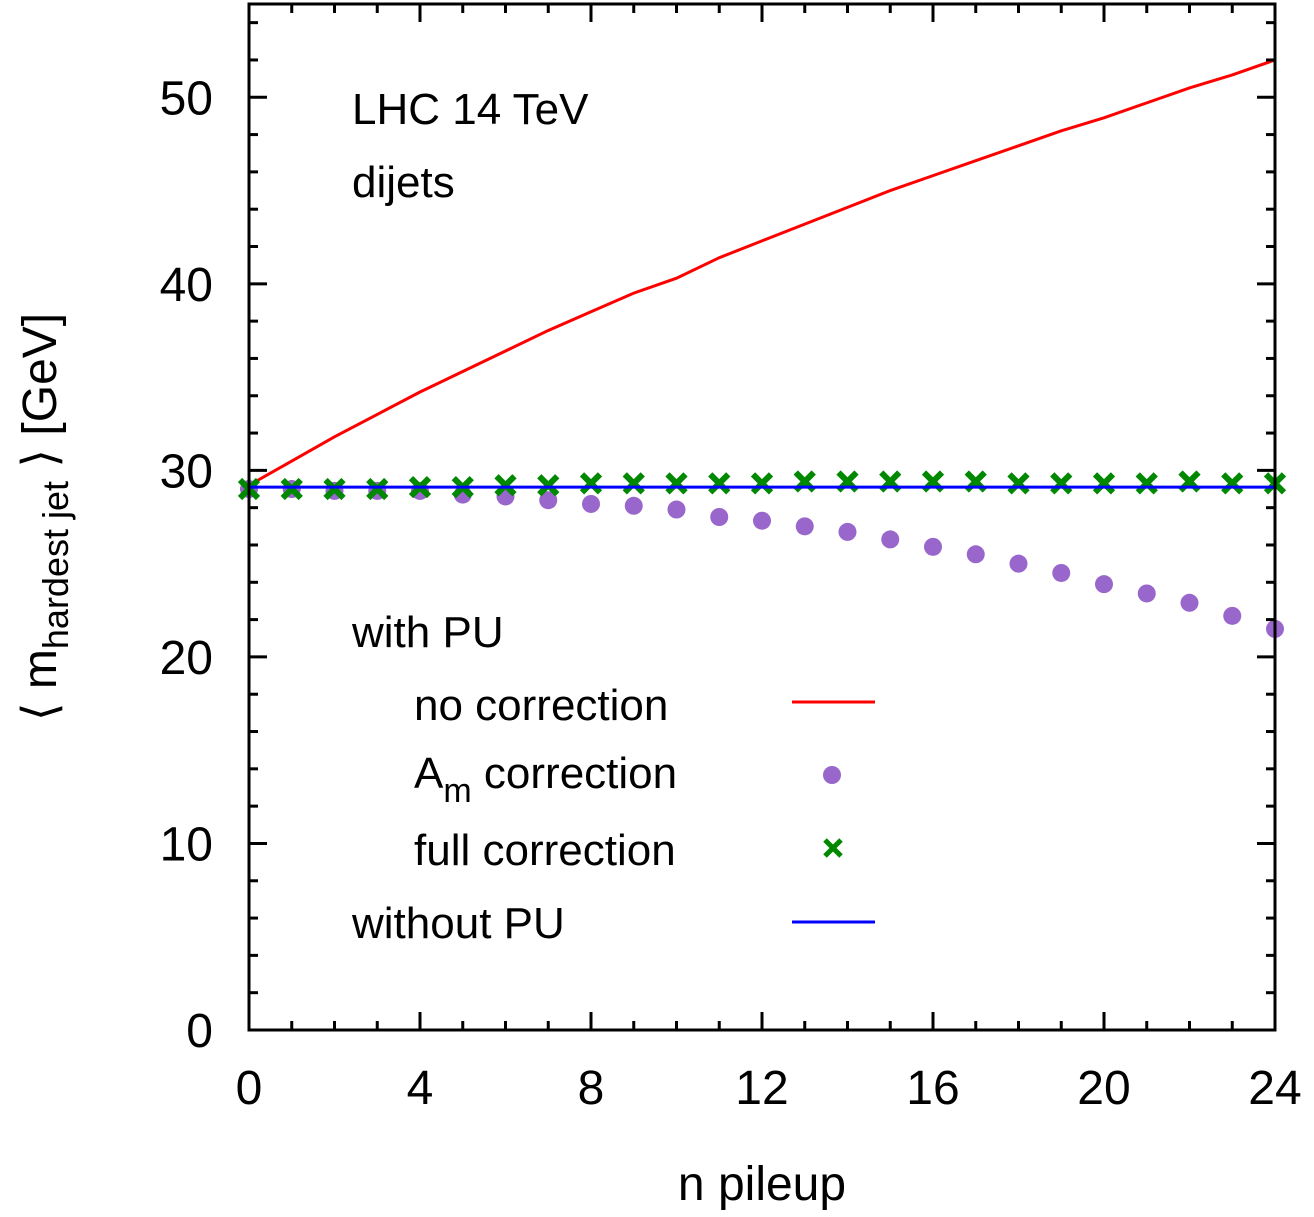 Image resolution: width=1314 pixels, height=1217 pixels. Describe the element at coordinates (833, 848) in the screenshot. I see `legend-cross-green-icon` at that location.